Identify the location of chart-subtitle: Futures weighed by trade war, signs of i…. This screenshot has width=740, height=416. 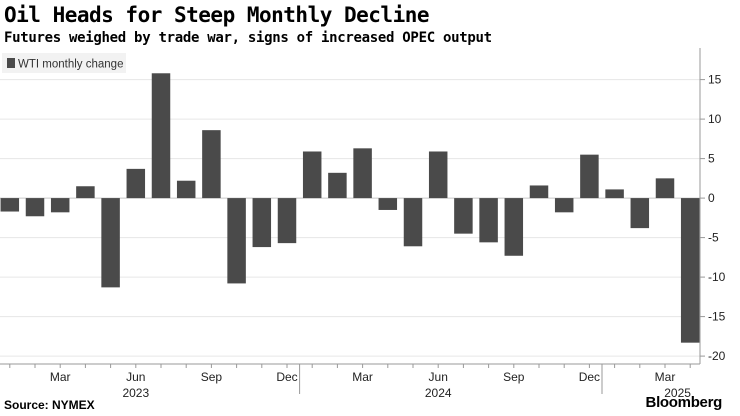
(248, 38).